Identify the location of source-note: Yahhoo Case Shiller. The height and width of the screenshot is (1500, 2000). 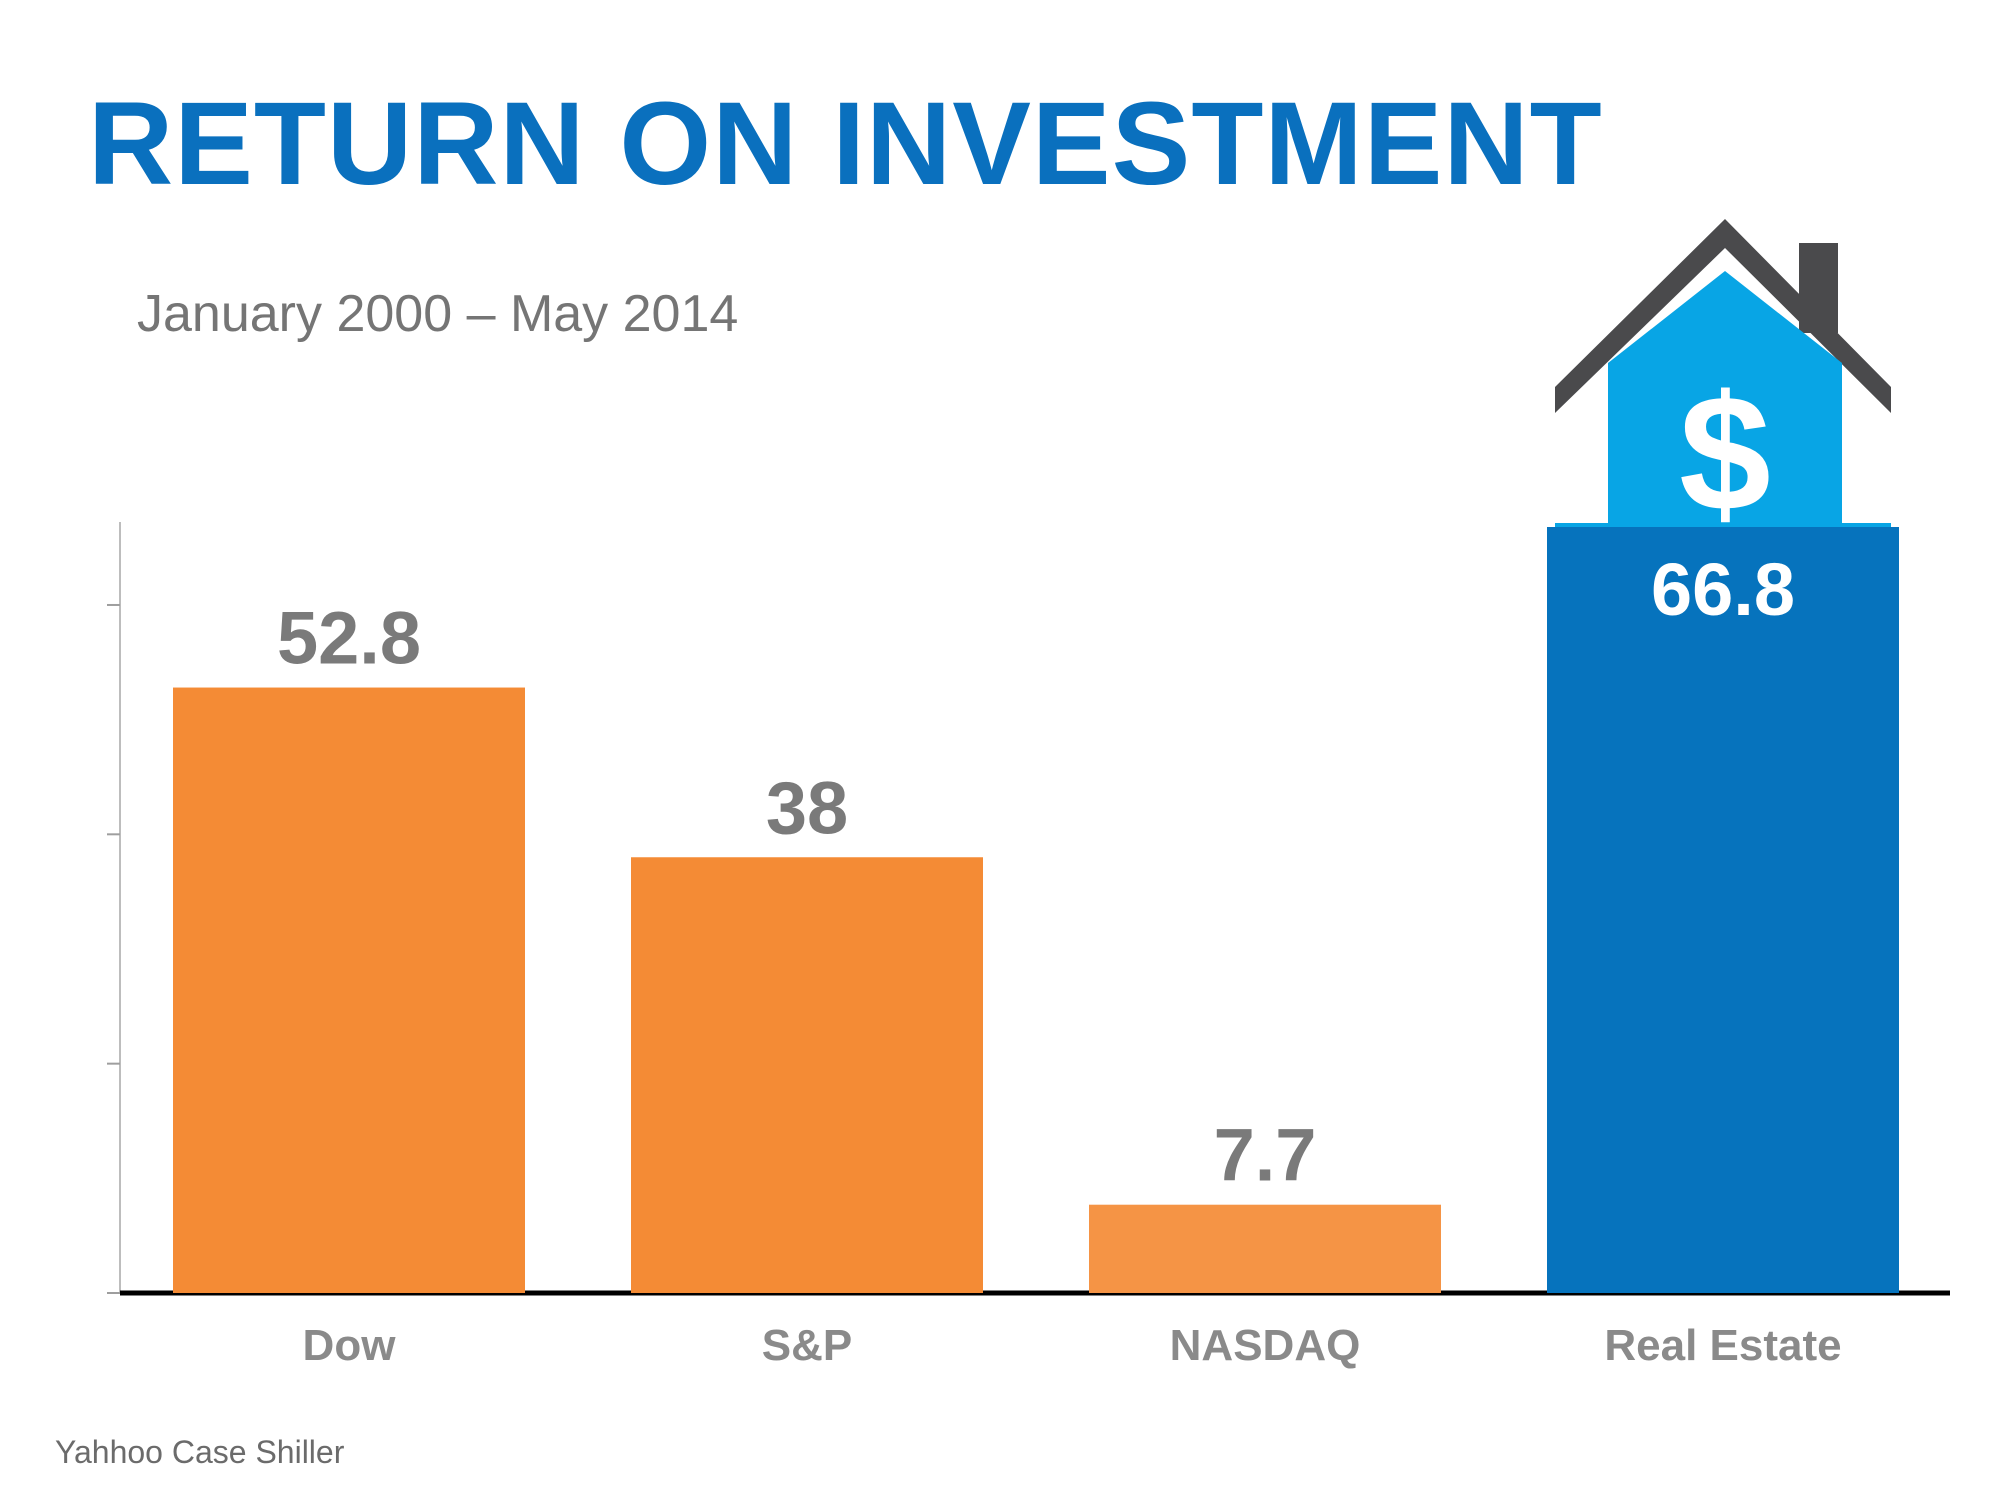
(200, 1452).